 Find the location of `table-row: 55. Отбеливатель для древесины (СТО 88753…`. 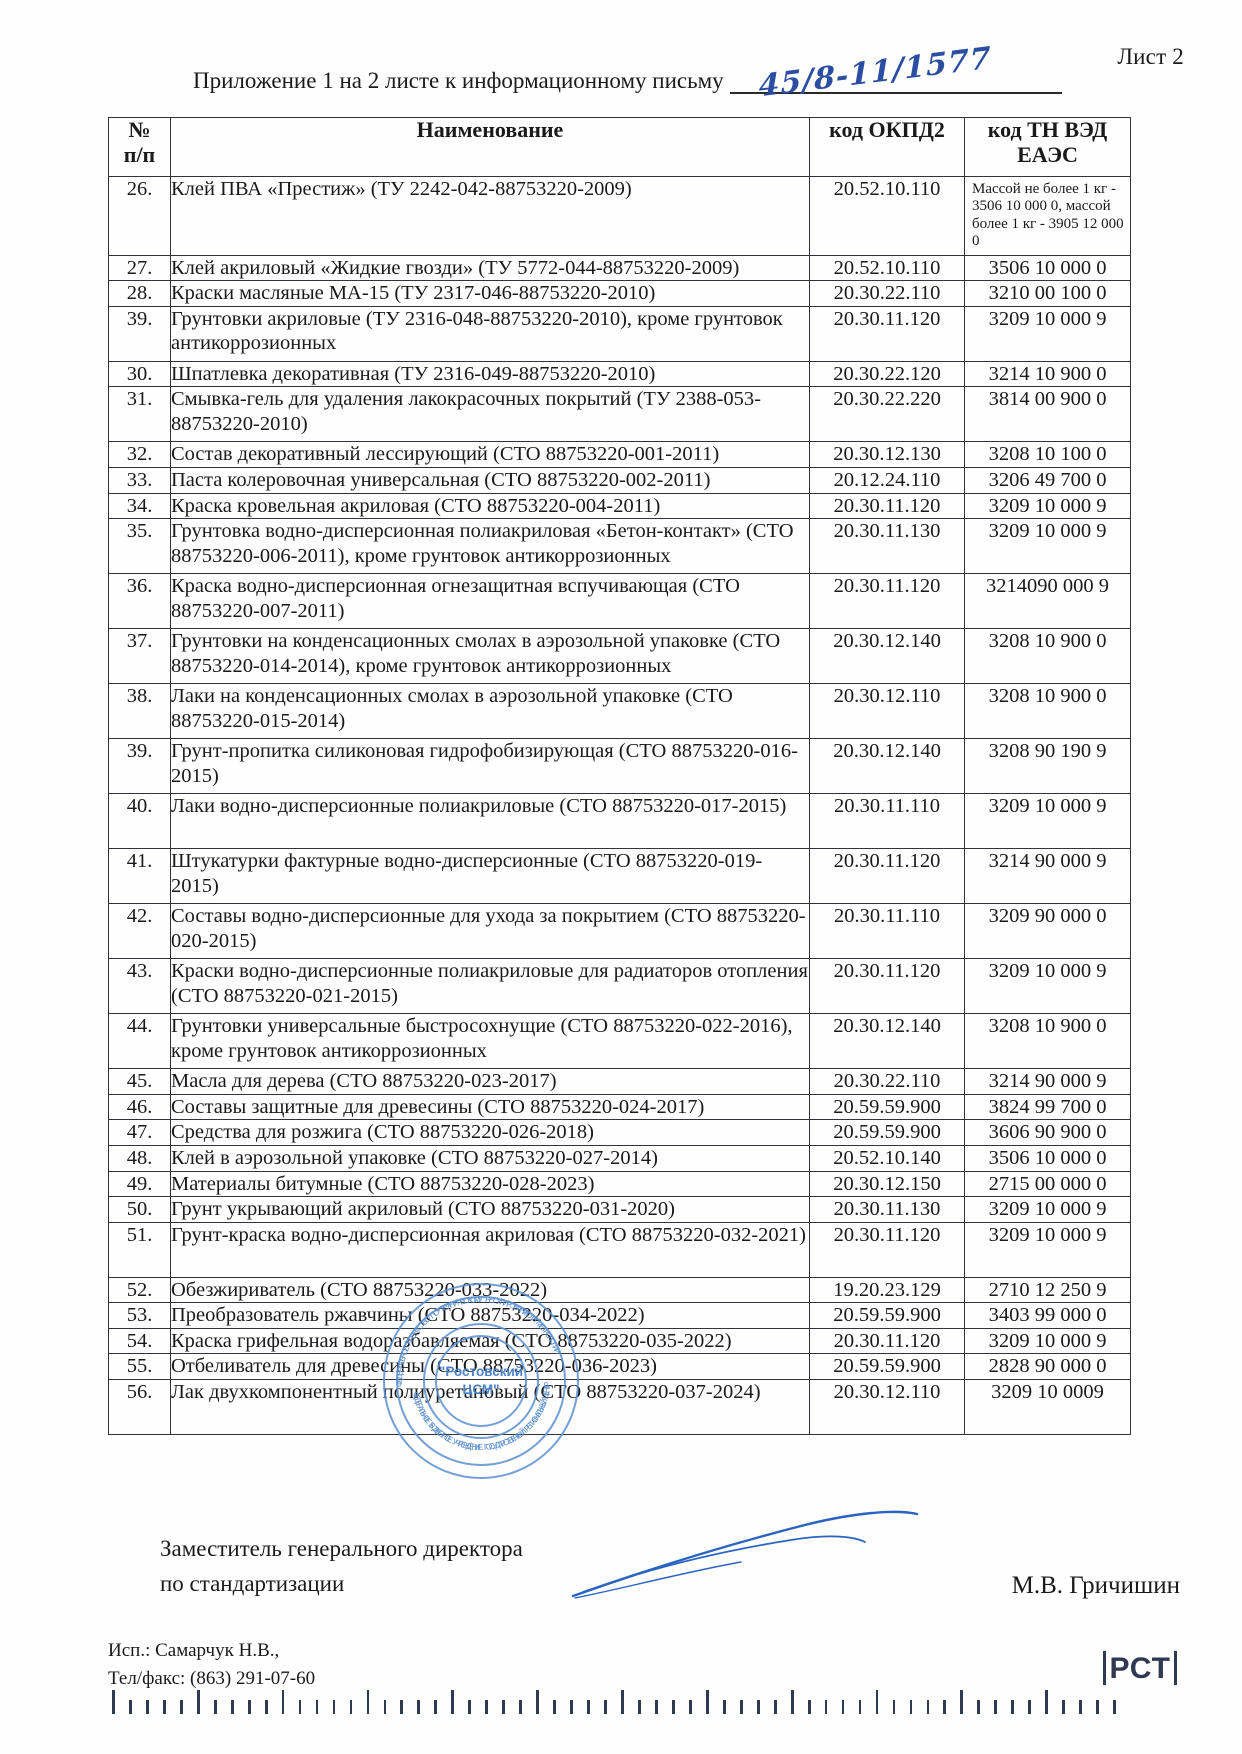

table-row: 55. Отбеливатель для древесины (СТО 88753… is located at coordinates (619, 1367).